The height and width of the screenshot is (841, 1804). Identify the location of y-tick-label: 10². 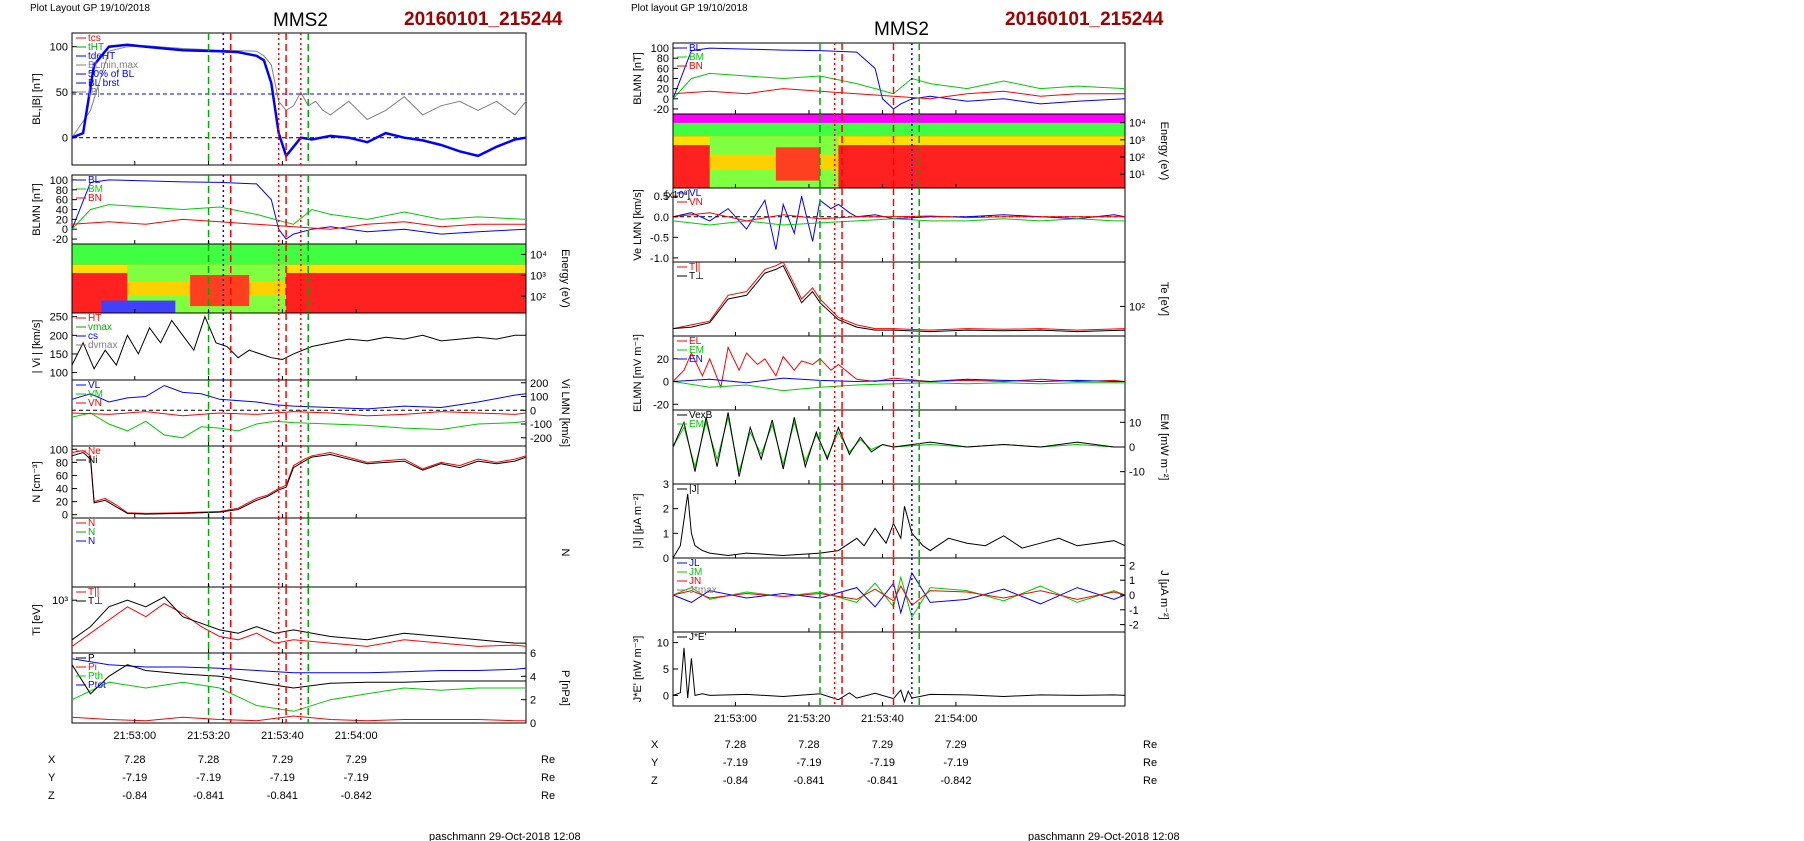
(1137, 158).